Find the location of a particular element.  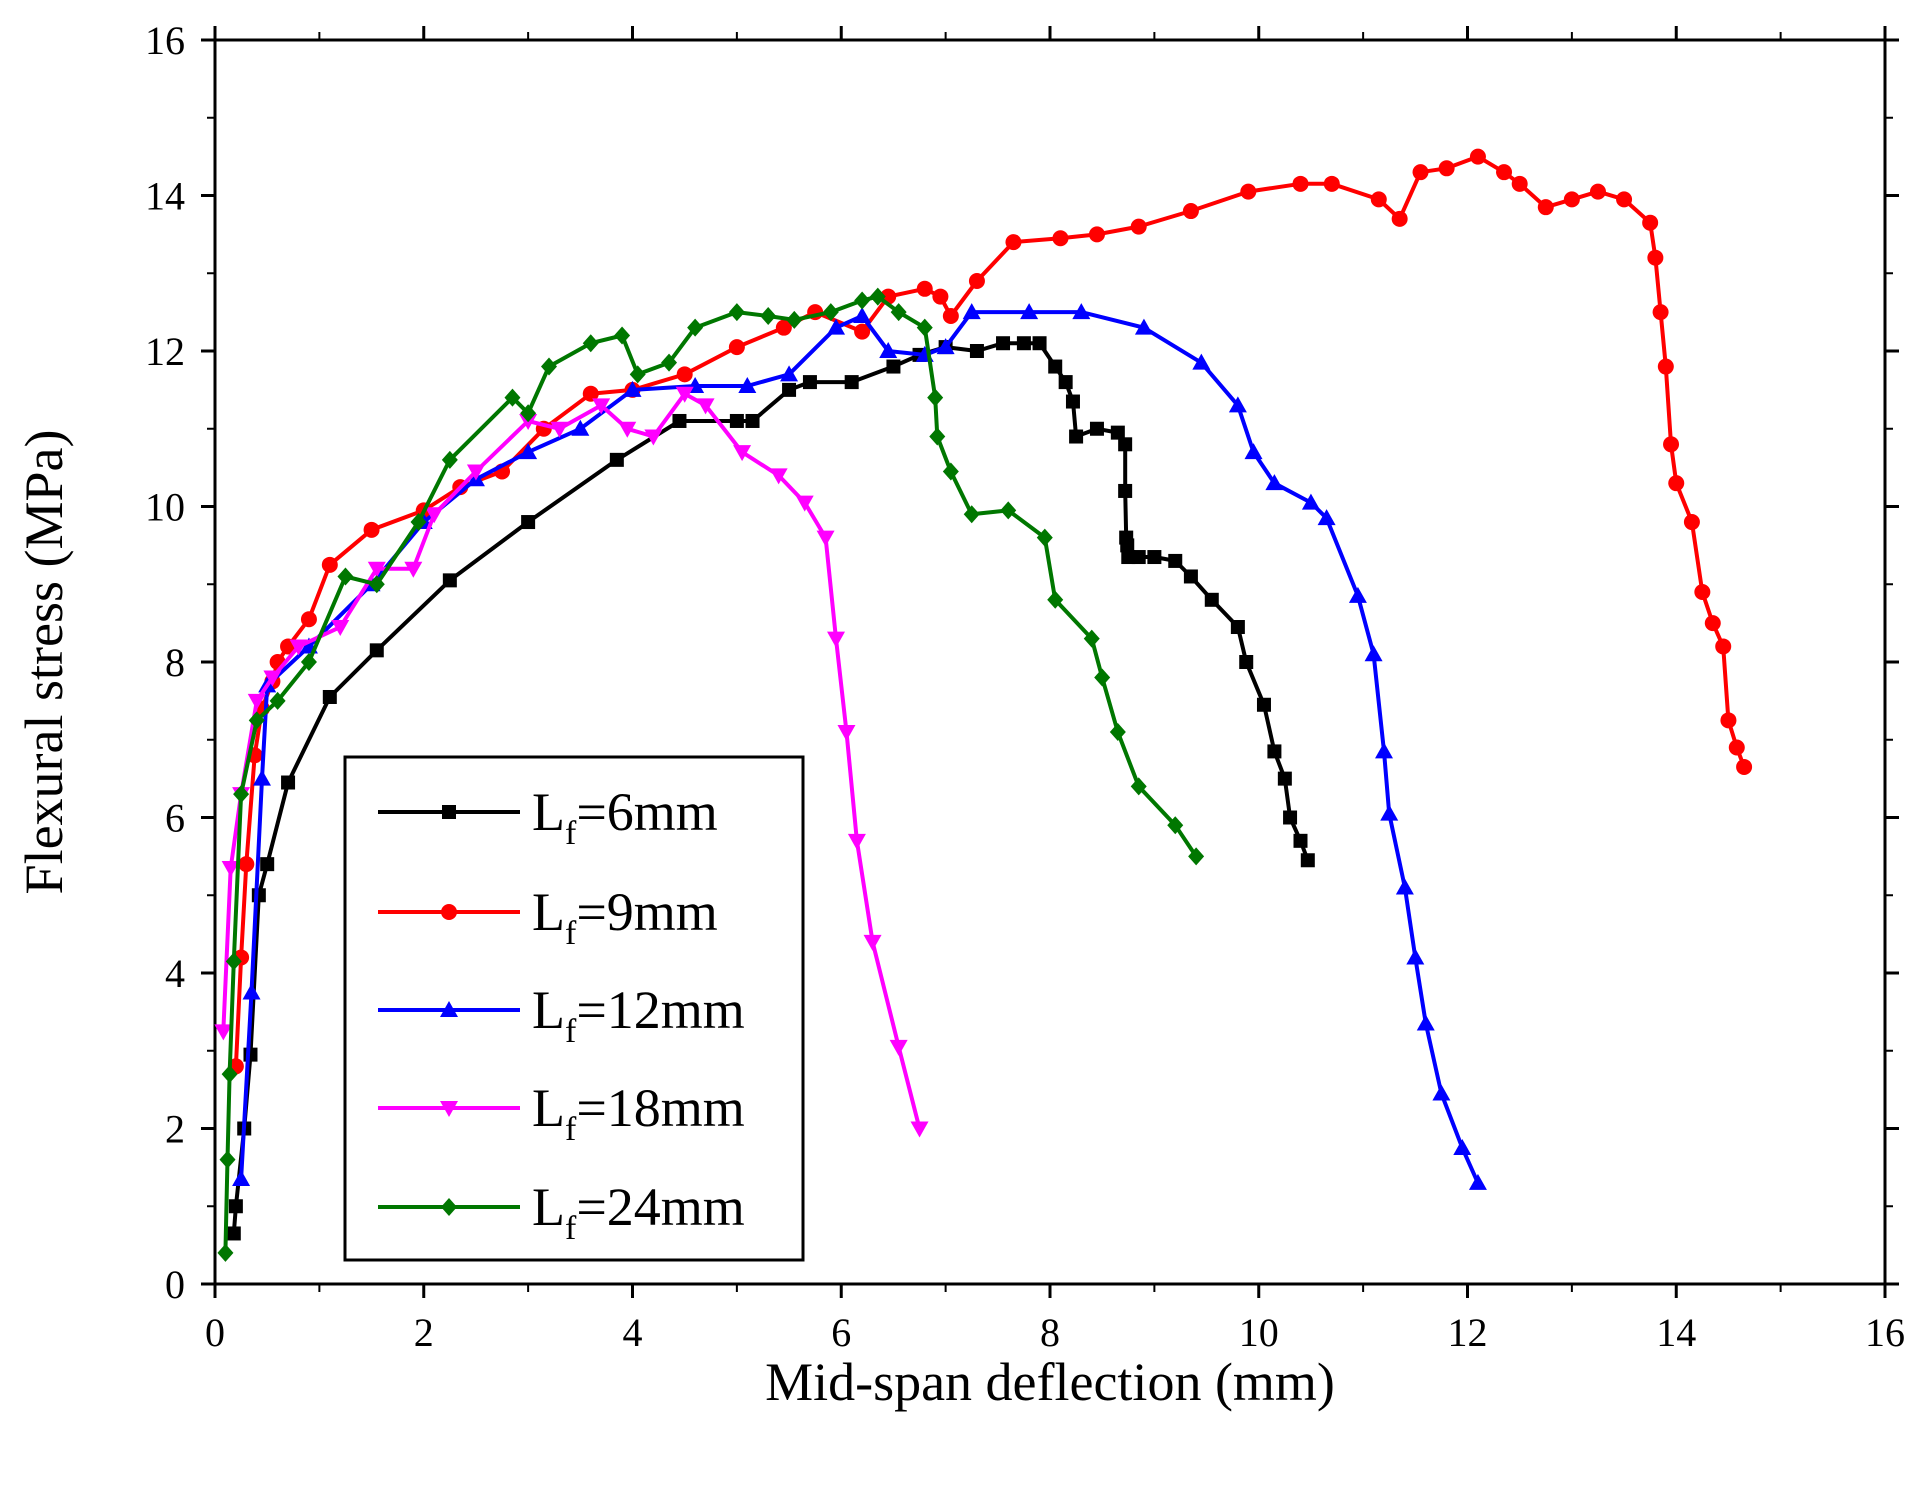

x-tick-label: 16 is located at coordinates (1885, 1332).